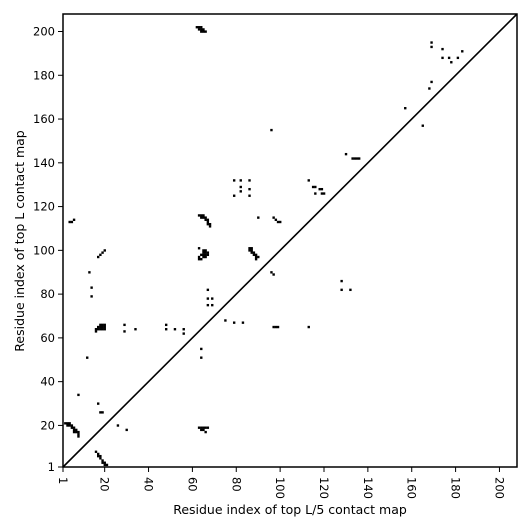 The image size is (531, 531). What do you see at coordinates (47, 382) in the screenshot?
I see `y-tick-label: 40` at bounding box center [47, 382].